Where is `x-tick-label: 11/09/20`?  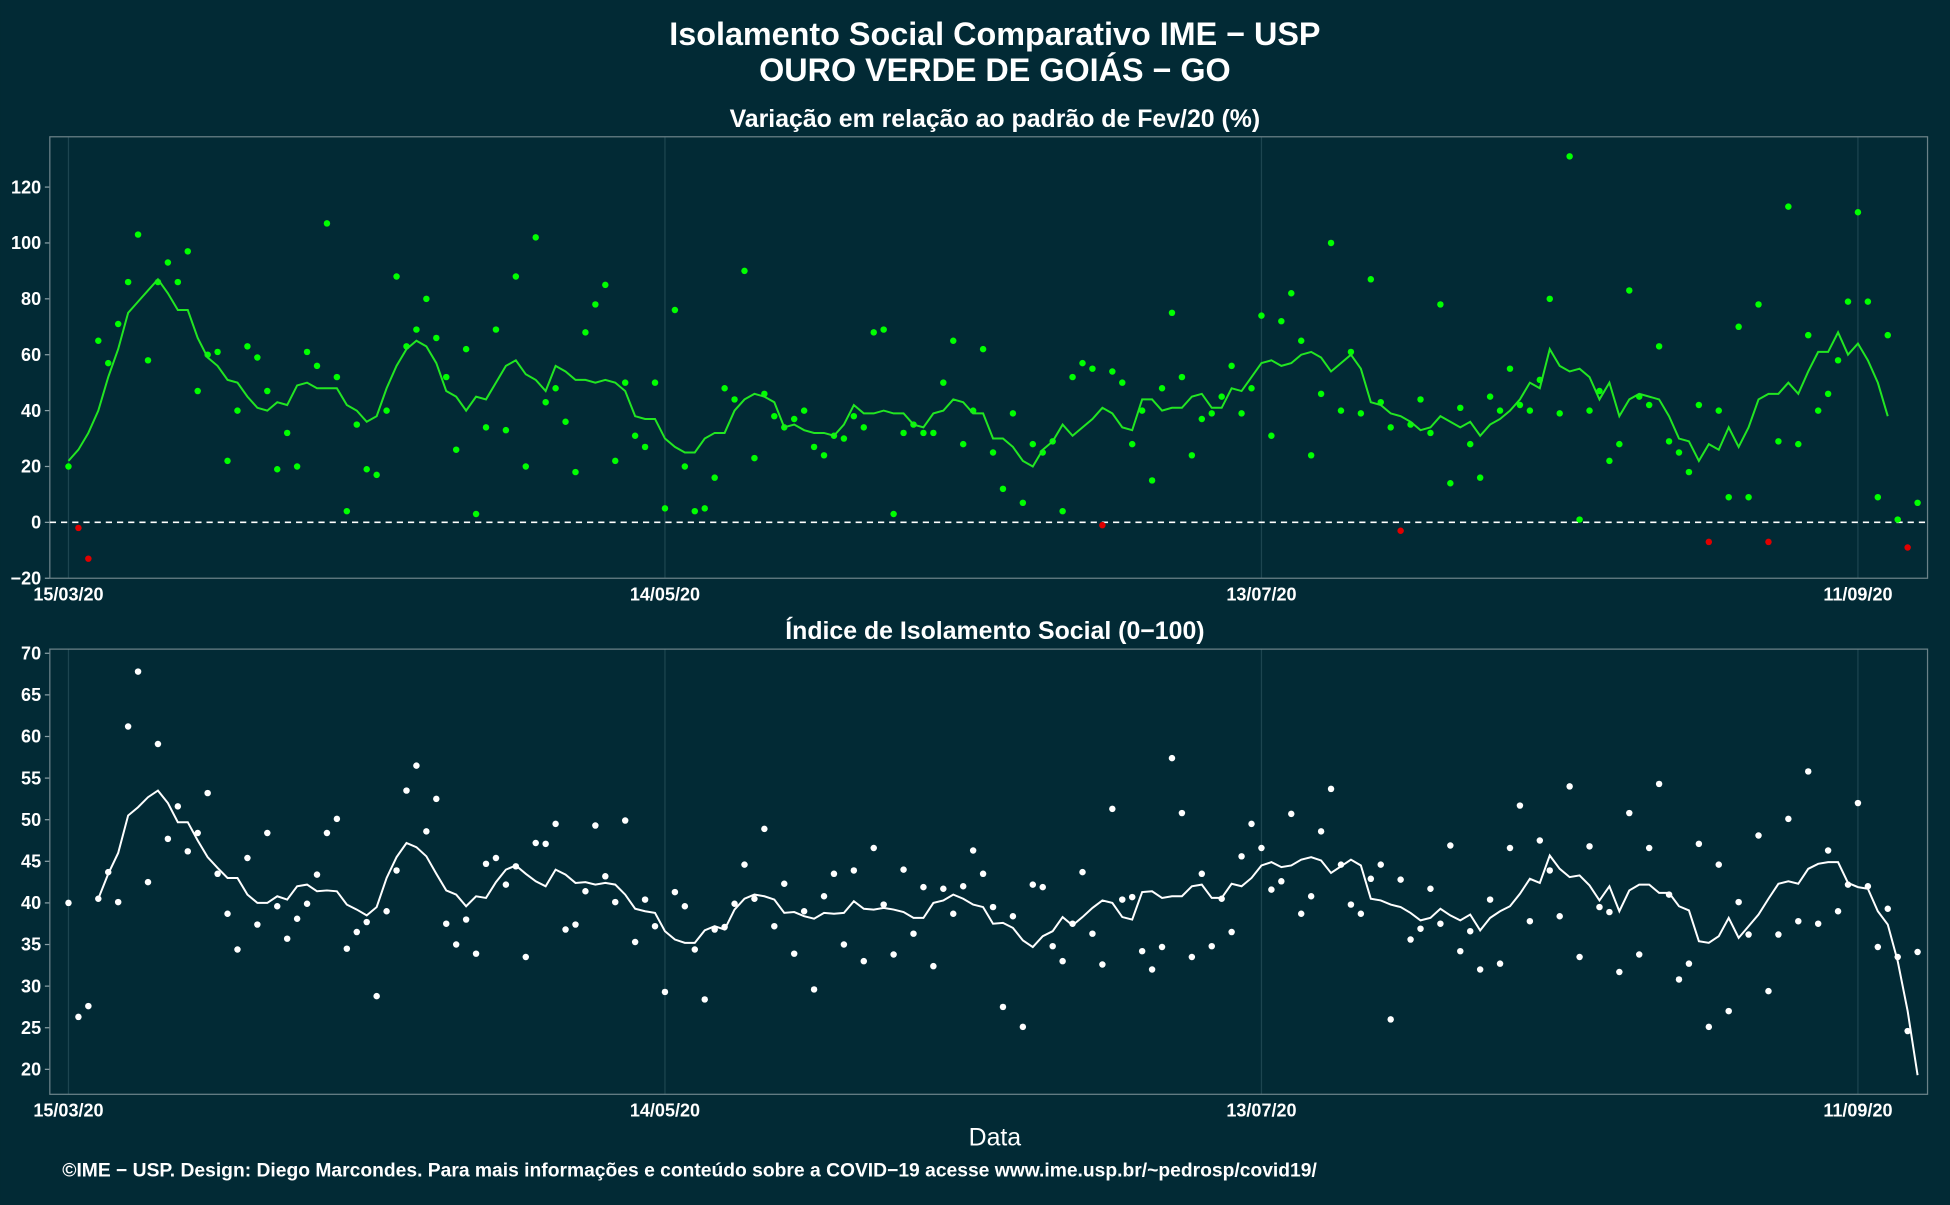 x-tick-label: 11/09/20 is located at coordinates (1857, 595).